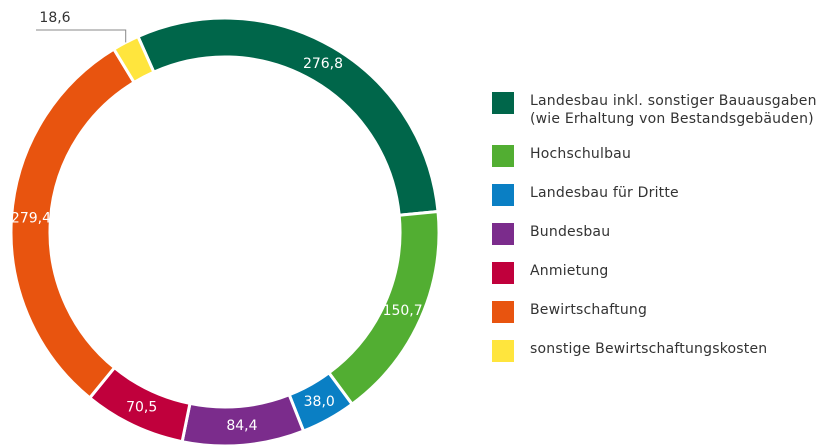 The height and width of the screenshot is (447, 839). Describe the element at coordinates (81, 36) in the screenshot. I see `leader-line` at that location.